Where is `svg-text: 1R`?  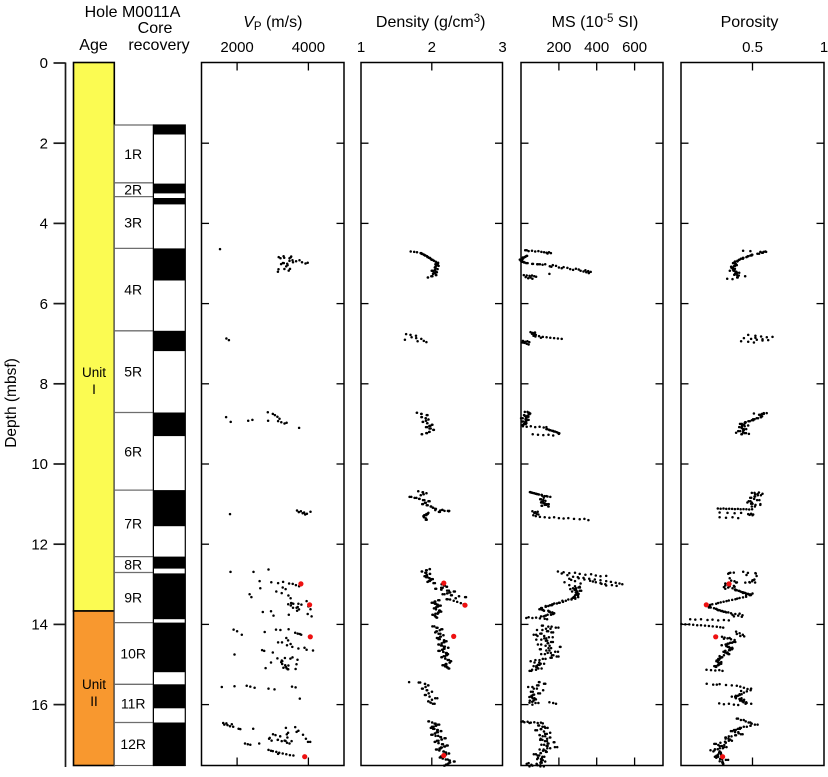
svg-text: 1R is located at coordinates (133, 154).